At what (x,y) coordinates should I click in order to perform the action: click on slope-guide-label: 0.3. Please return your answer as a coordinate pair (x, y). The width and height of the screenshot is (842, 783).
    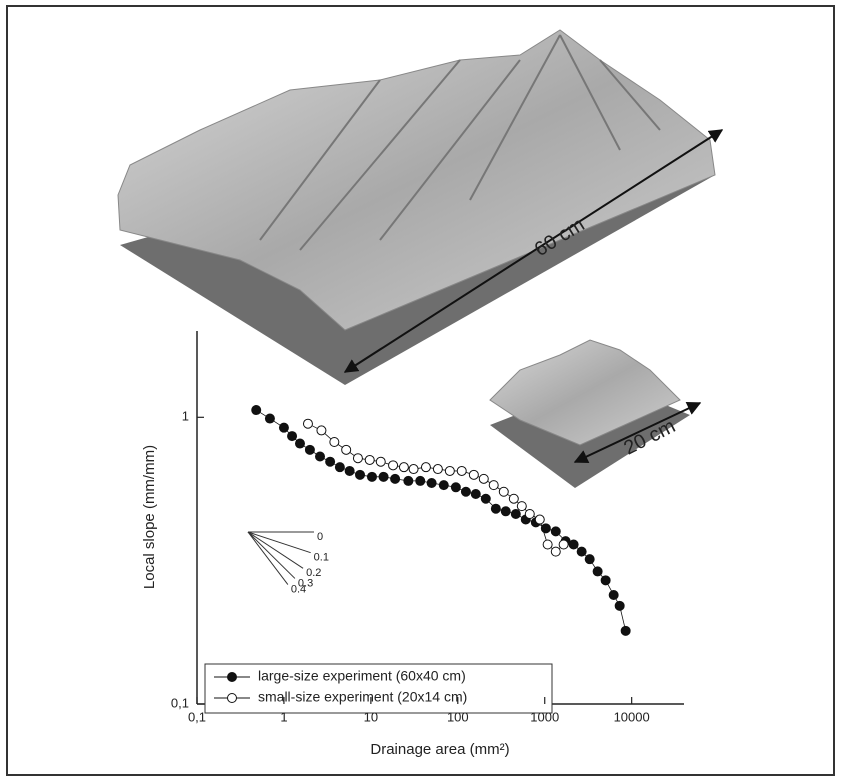
    Looking at the image, I should click on (305, 583).